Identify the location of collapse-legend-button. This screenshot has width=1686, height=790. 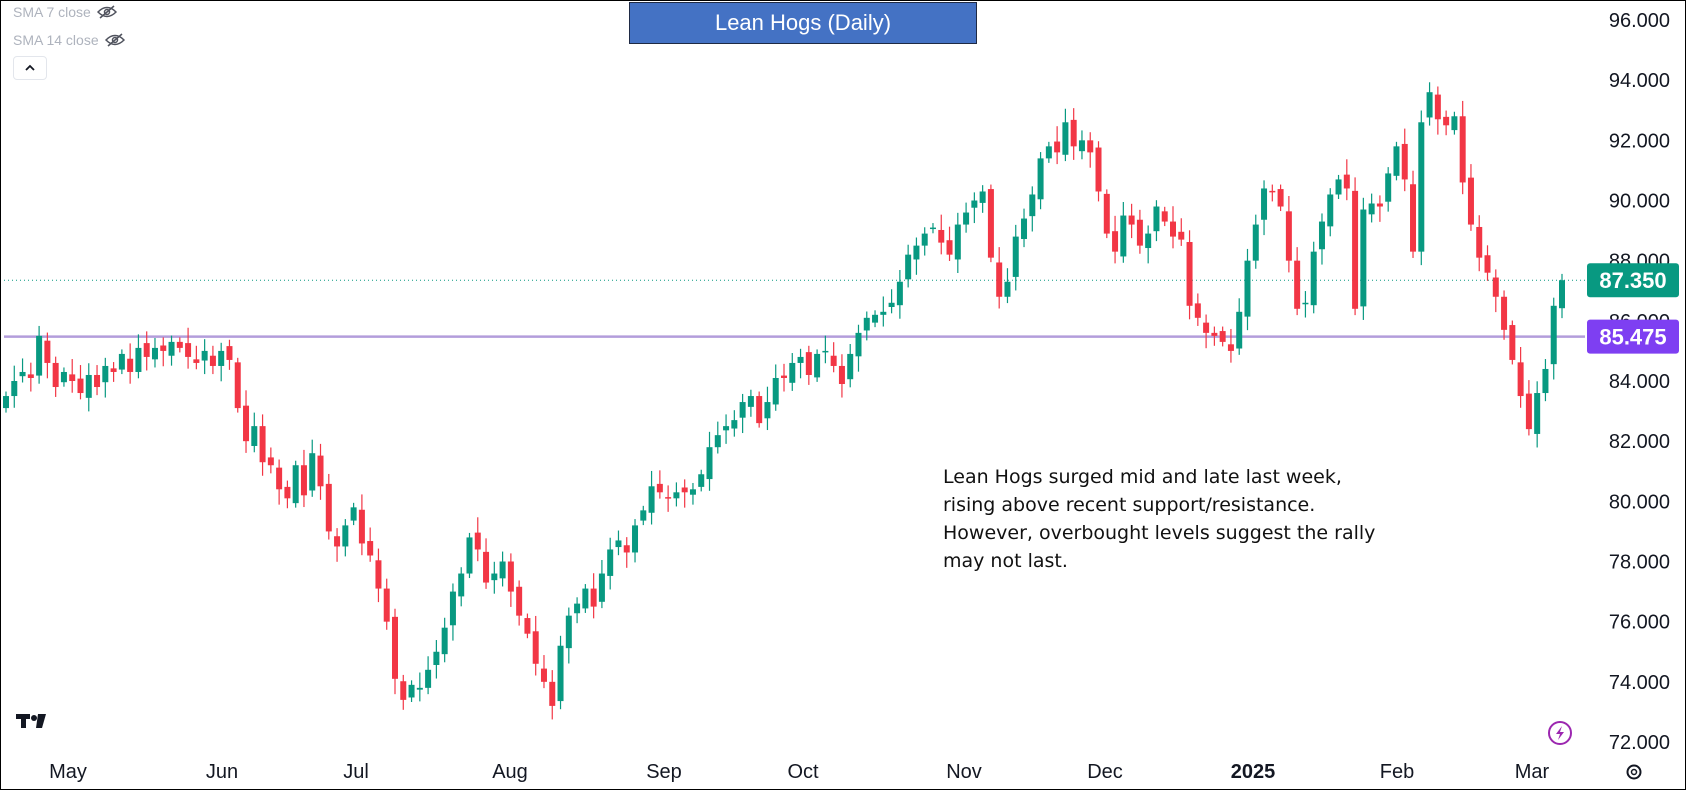
(30, 68).